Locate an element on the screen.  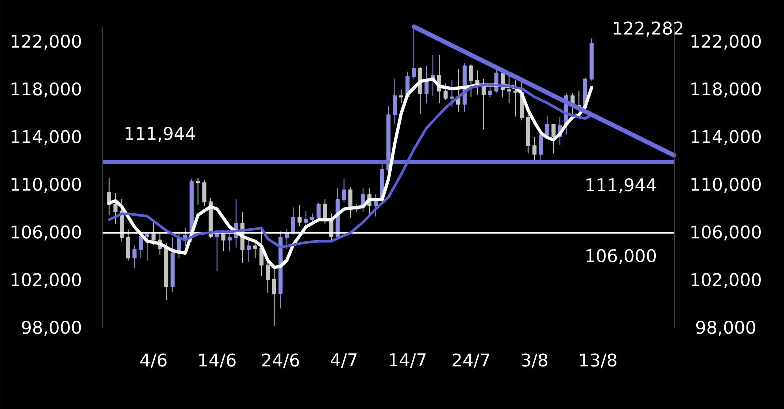
y2-tick-label: 122,000 is located at coordinates (727, 42).